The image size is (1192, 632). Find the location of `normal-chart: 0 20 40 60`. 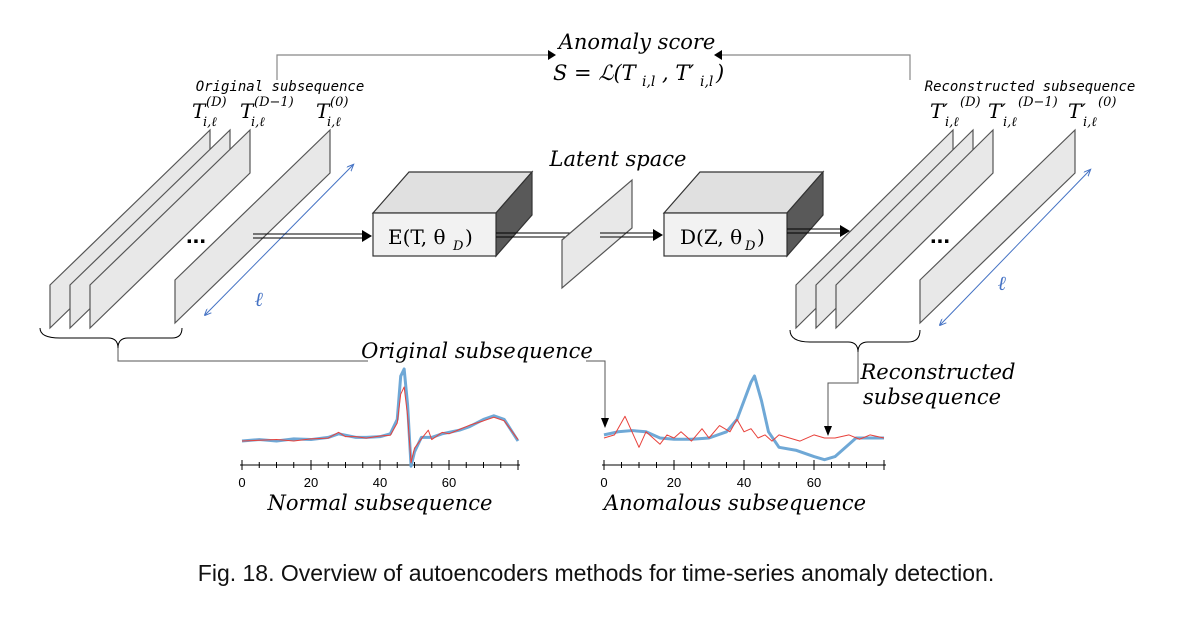

normal-chart: 0 20 40 60 is located at coordinates (379, 428).